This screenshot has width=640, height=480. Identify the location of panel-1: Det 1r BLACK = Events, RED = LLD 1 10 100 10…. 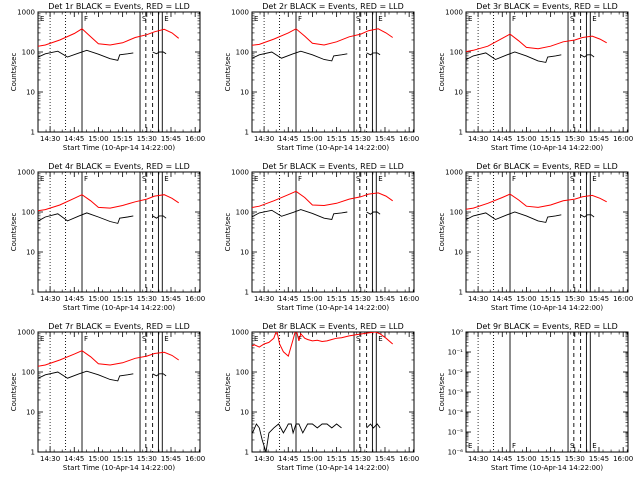
(107, 77).